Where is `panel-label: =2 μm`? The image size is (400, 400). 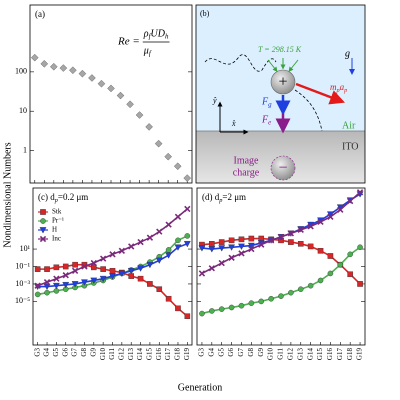
panel-label: =2 μm is located at coordinates (234, 197).